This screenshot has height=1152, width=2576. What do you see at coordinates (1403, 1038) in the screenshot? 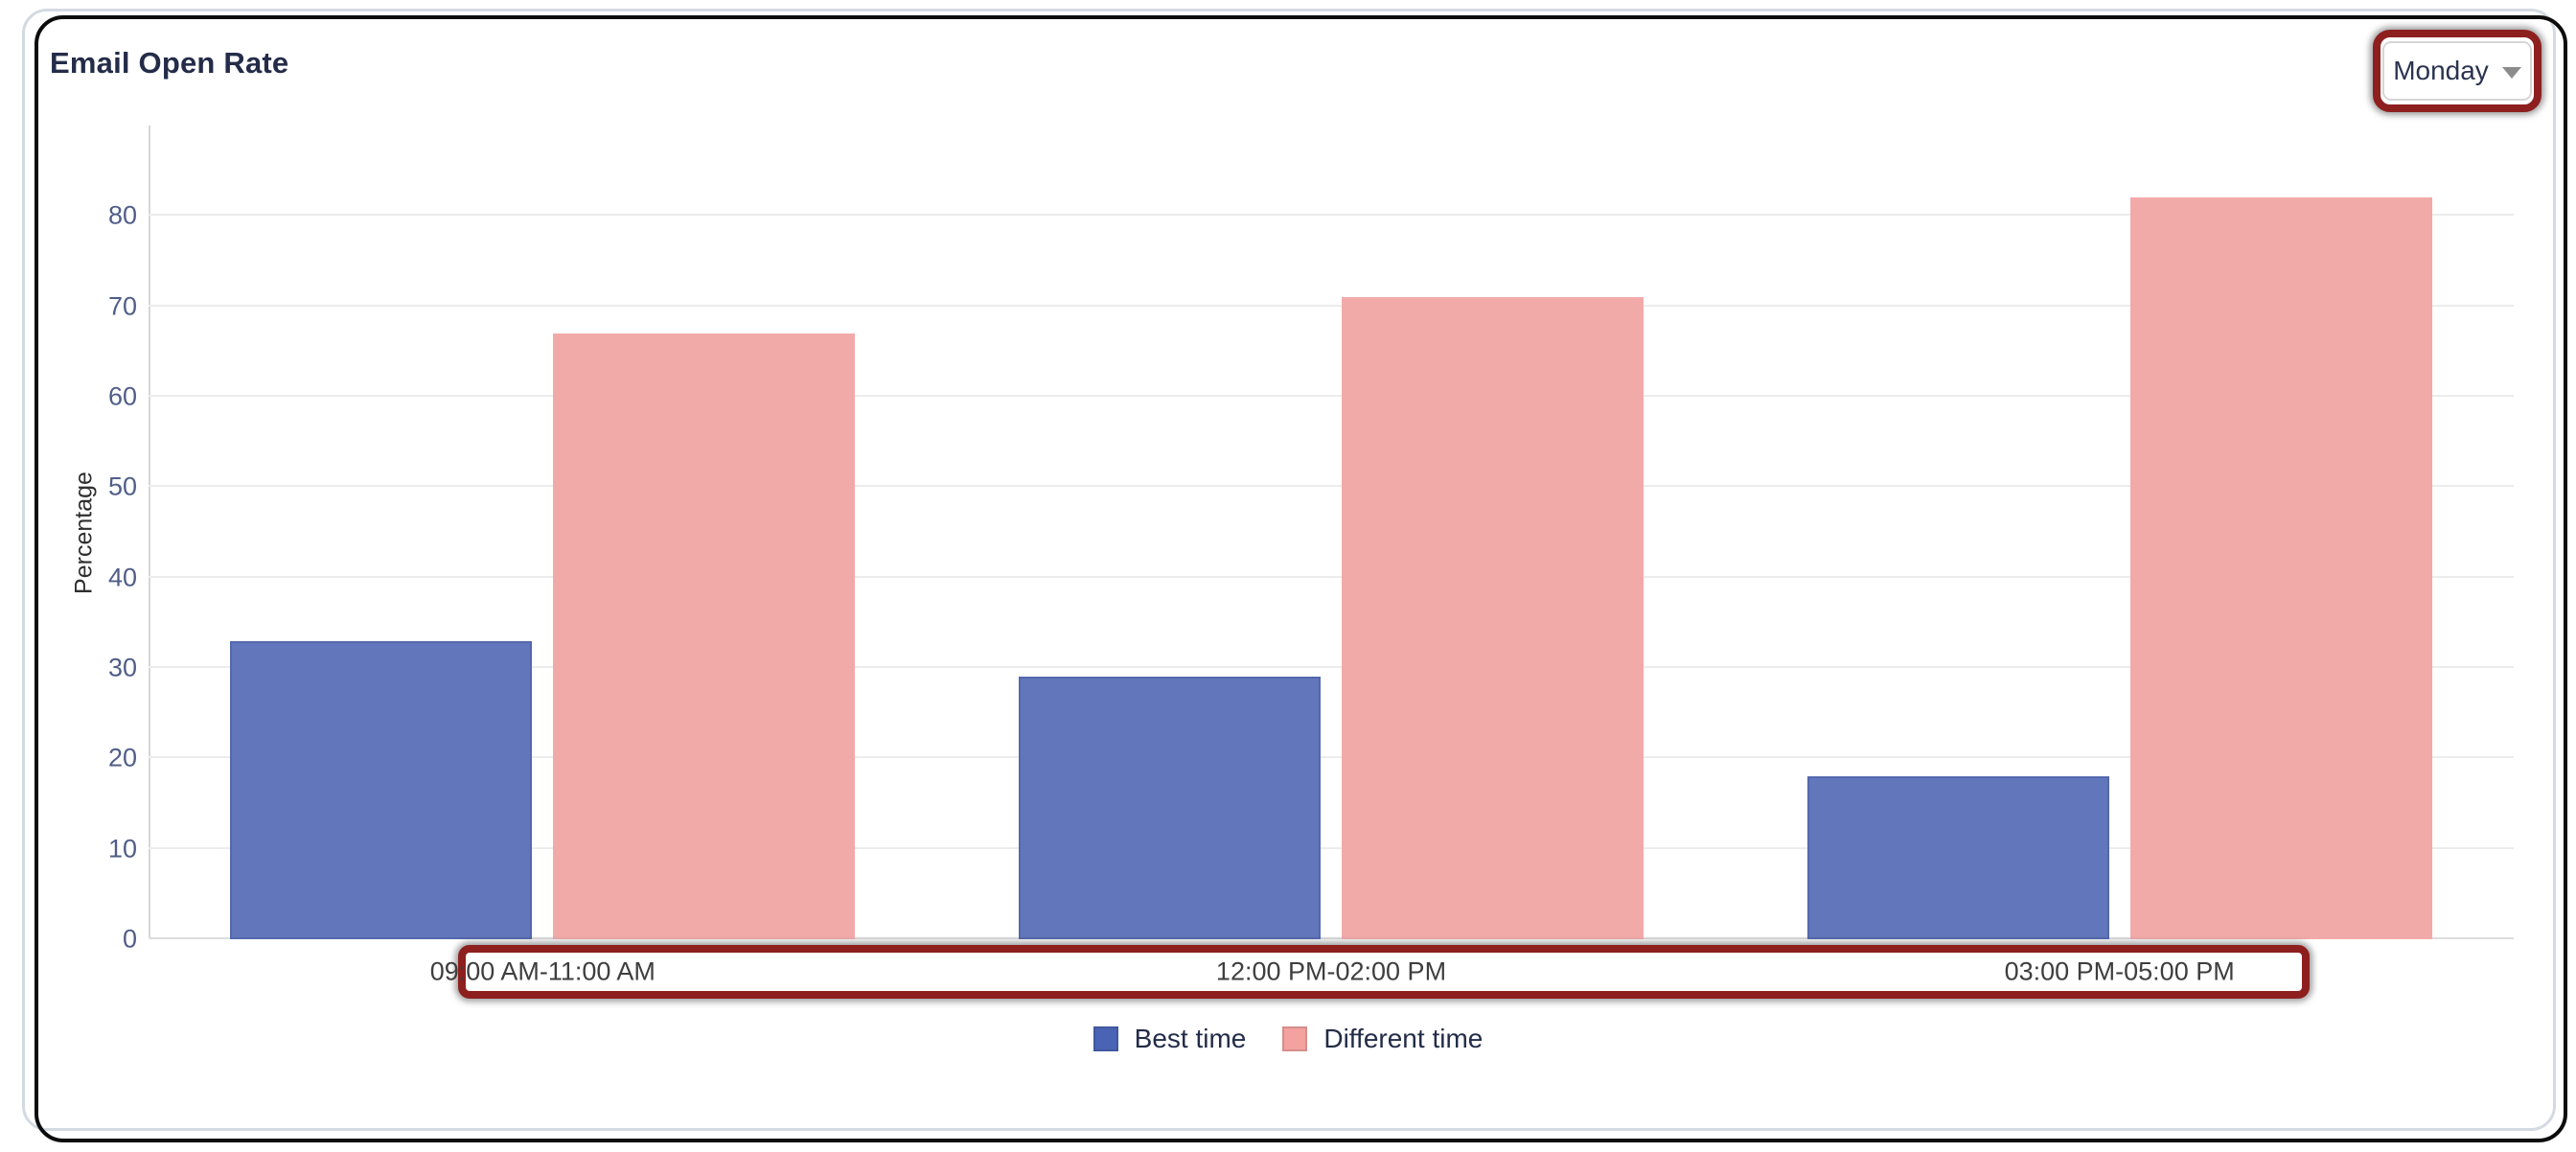
I see `legend-label: Different time` at bounding box center [1403, 1038].